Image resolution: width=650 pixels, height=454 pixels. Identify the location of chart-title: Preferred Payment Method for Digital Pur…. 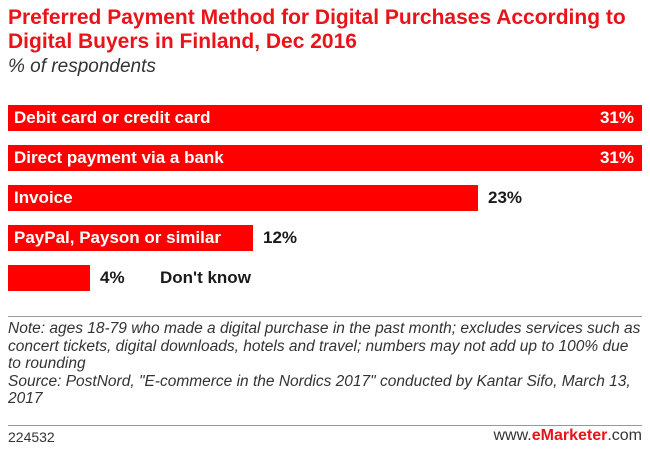
(317, 29).